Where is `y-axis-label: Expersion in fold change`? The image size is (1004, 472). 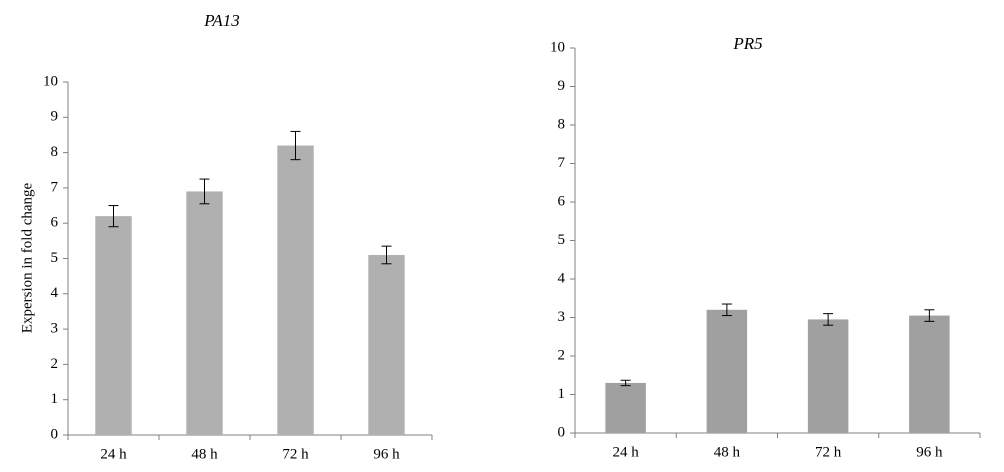
y-axis-label: Expersion in fold change is located at coordinates (27, 257).